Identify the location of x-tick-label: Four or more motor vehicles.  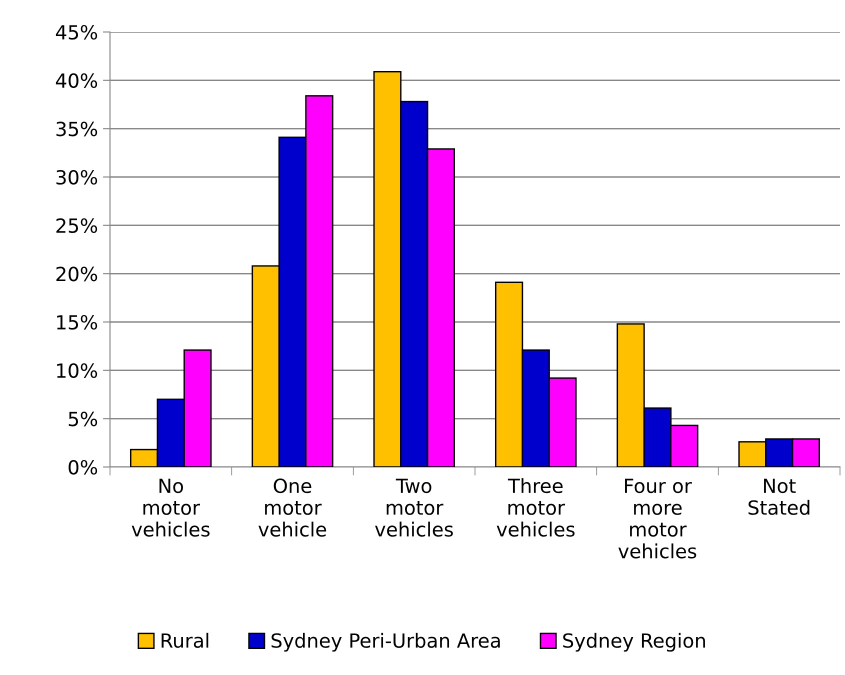
(657, 518).